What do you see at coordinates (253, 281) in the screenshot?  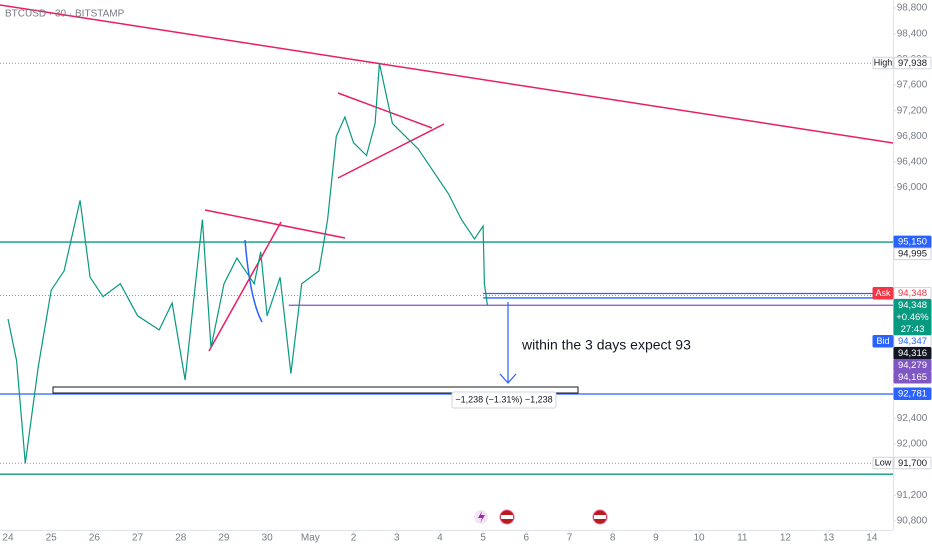 I see `curve` at bounding box center [253, 281].